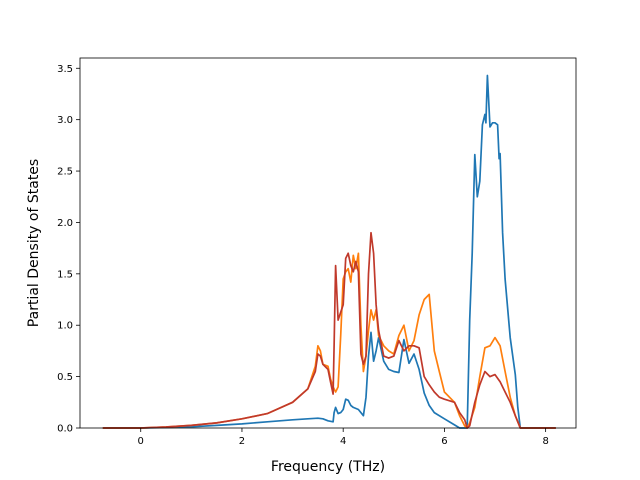 The image size is (640, 480). What do you see at coordinates (68, 249) in the screenshot?
I see `y-axis-ticks: 0.0 0.5 1.0 1.5 2.0 2.5 3.0 3.5` at bounding box center [68, 249].